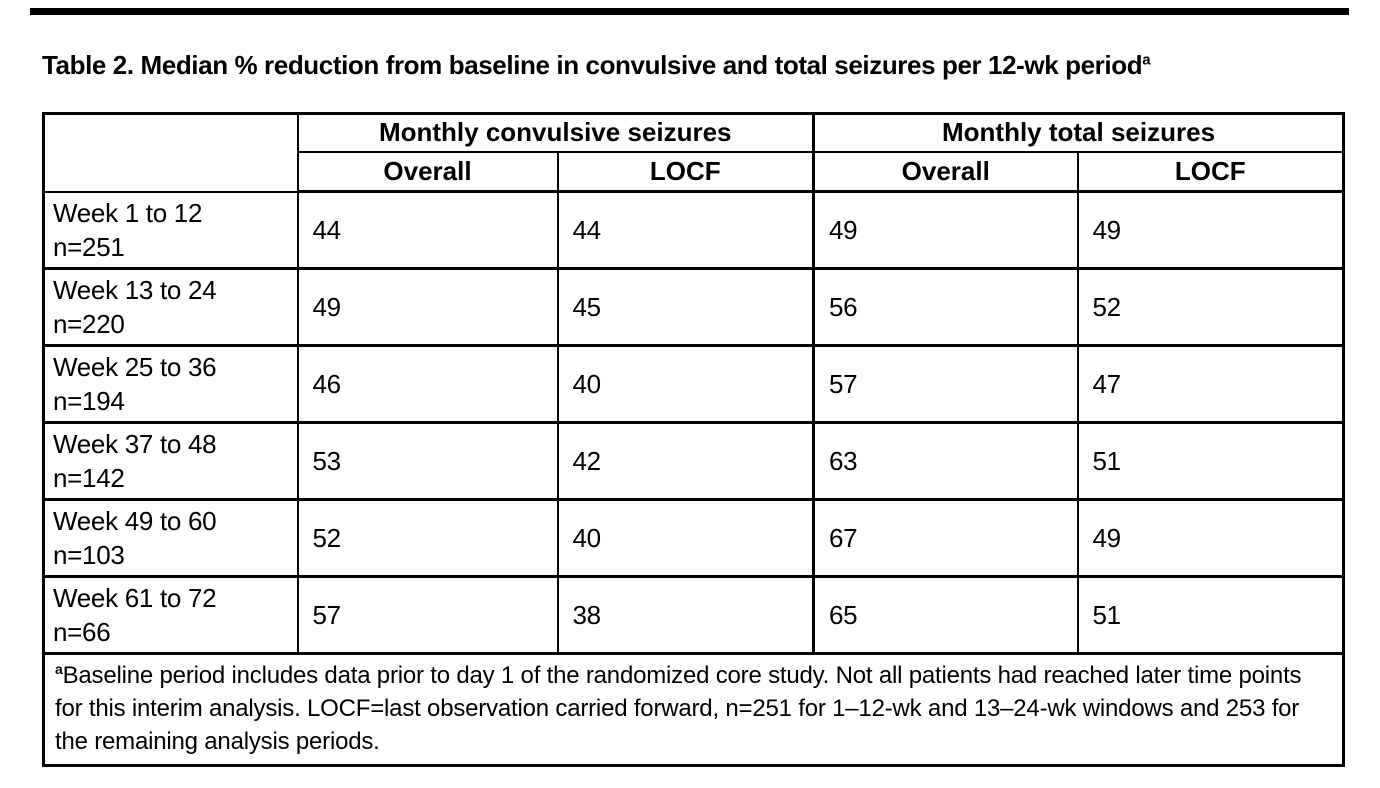  I want to click on period-label: Week 37 to 48, so click(135, 444).